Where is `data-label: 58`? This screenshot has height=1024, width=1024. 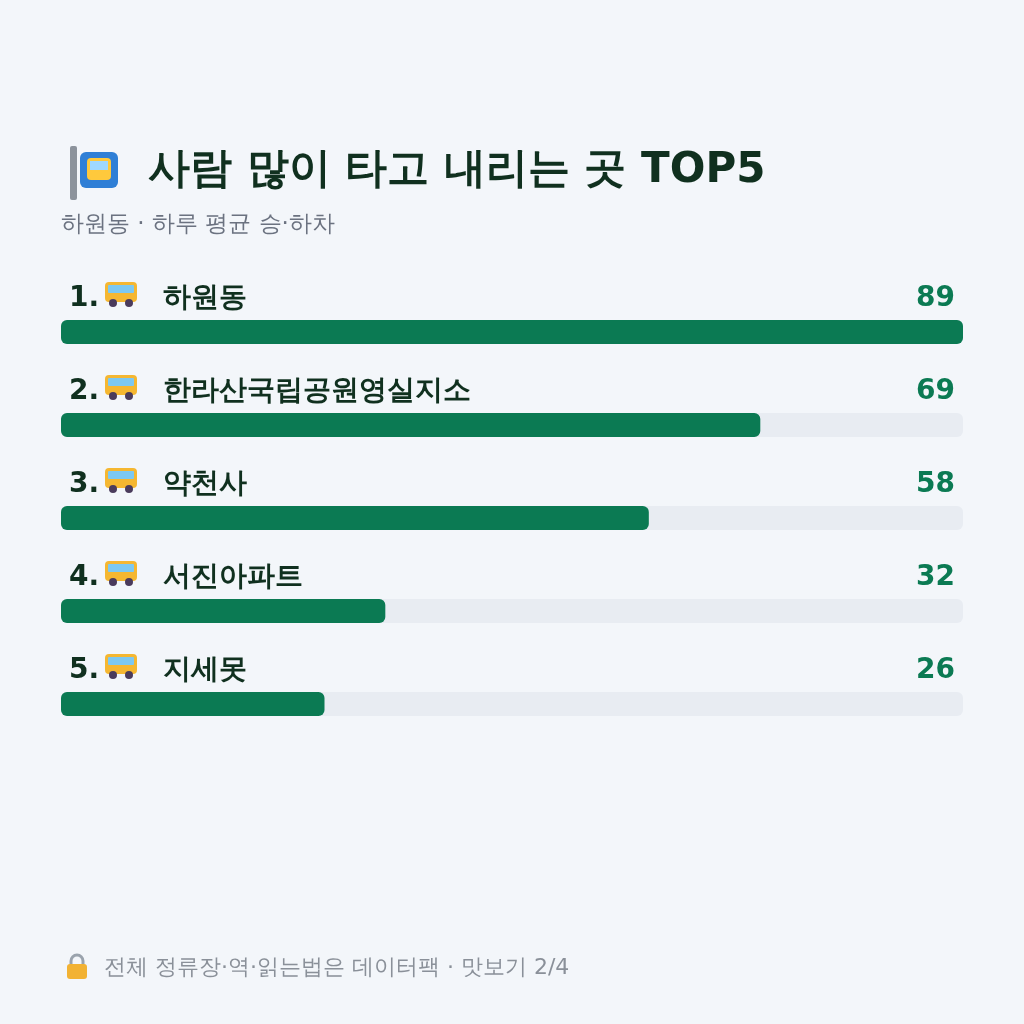 data-label: 58 is located at coordinates (935, 482).